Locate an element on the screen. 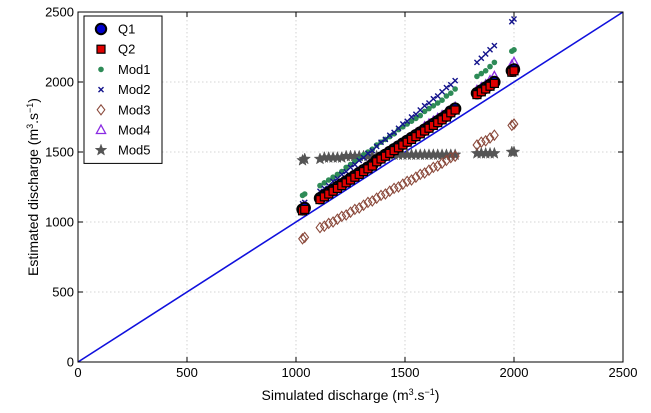 Image resolution: width=651 pixels, height=413 pixels. legend-label: Q2 is located at coordinates (126, 49).